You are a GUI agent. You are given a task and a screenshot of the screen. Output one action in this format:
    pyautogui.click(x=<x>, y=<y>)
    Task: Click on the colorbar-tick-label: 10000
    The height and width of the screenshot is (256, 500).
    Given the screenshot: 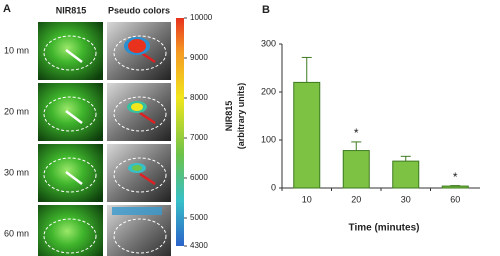 What is the action you would take?
    pyautogui.click(x=201, y=17)
    